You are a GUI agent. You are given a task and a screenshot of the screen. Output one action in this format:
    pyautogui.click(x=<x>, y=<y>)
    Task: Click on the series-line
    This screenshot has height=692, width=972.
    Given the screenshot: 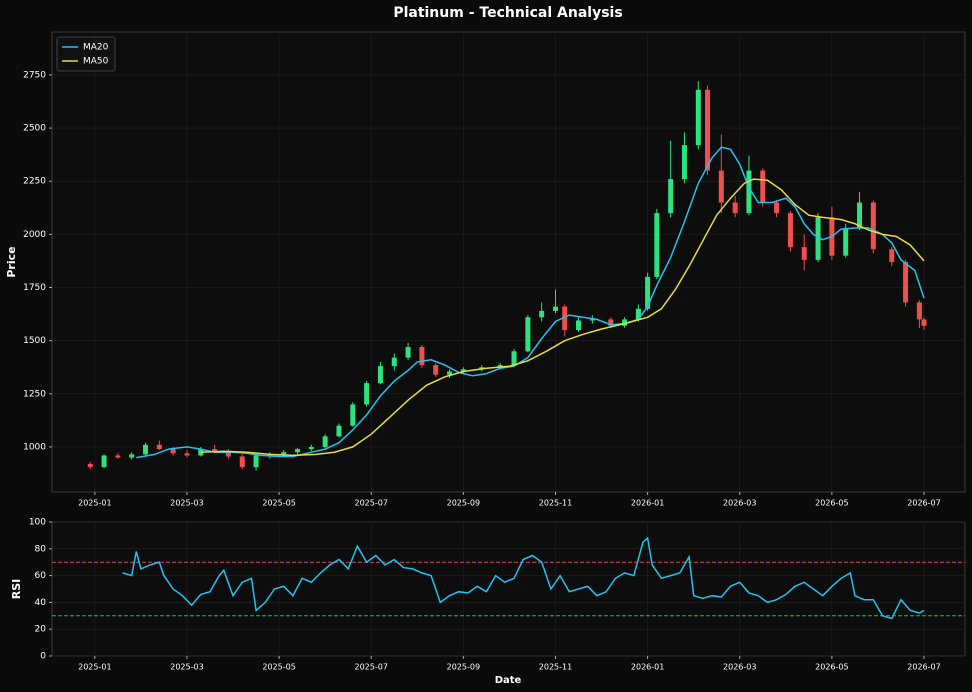 What is the action you would take?
    pyautogui.click(x=523, y=578)
    